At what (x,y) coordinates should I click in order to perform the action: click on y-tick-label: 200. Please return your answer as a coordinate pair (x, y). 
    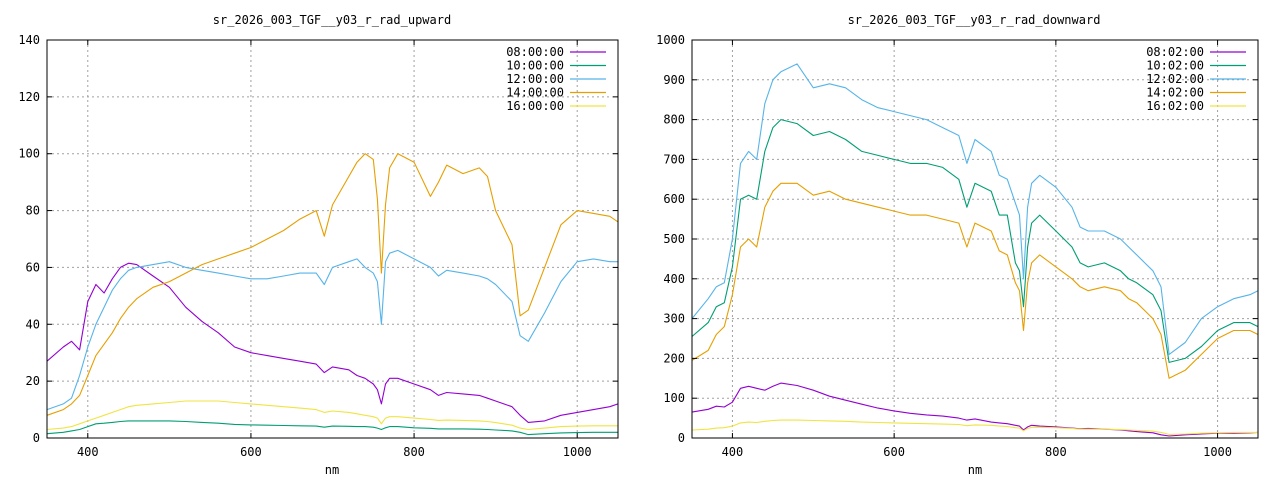
    Looking at the image, I should click on (674, 358).